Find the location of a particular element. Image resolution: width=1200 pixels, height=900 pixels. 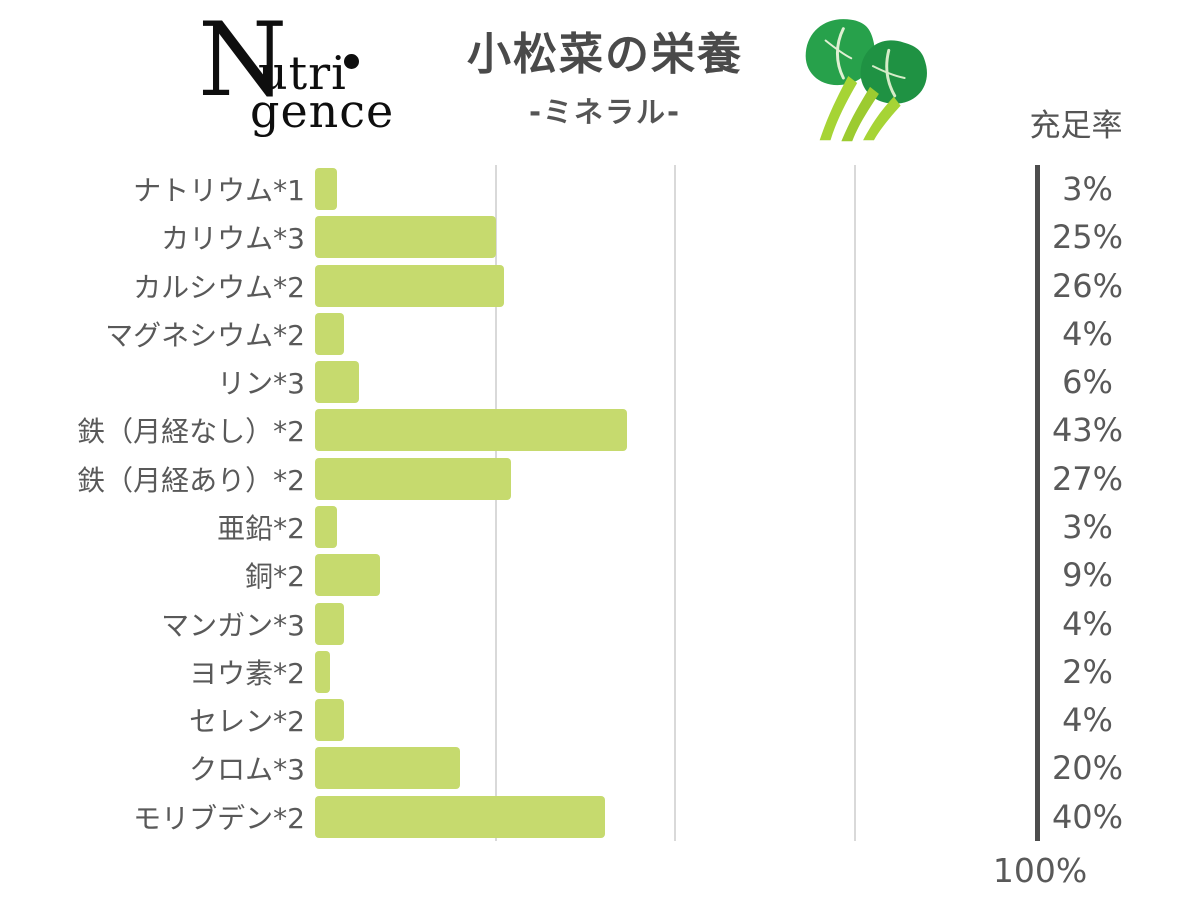

category-label: 鉄（月経あり）*2 is located at coordinates (191, 480).